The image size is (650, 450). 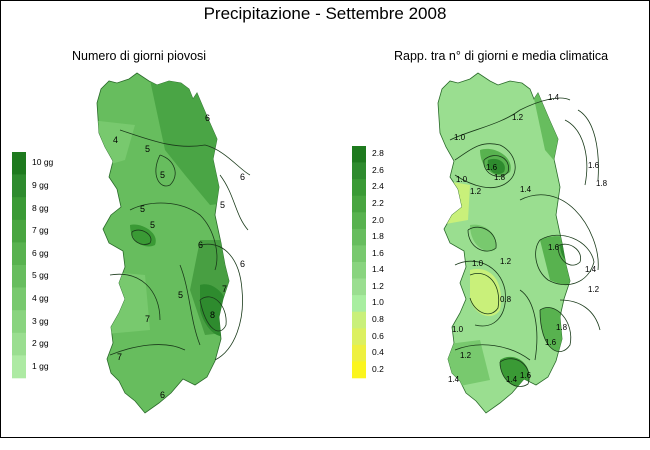 I want to click on legend-label: 7 gg, so click(x=40, y=230).